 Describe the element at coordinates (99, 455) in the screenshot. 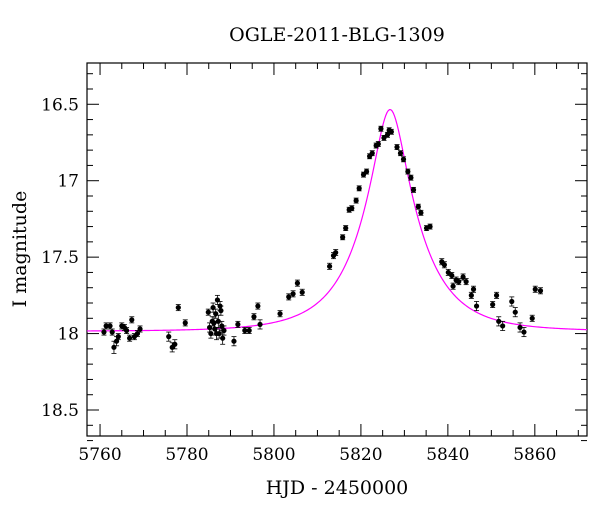

I see `x-tick-label: 5760` at that location.